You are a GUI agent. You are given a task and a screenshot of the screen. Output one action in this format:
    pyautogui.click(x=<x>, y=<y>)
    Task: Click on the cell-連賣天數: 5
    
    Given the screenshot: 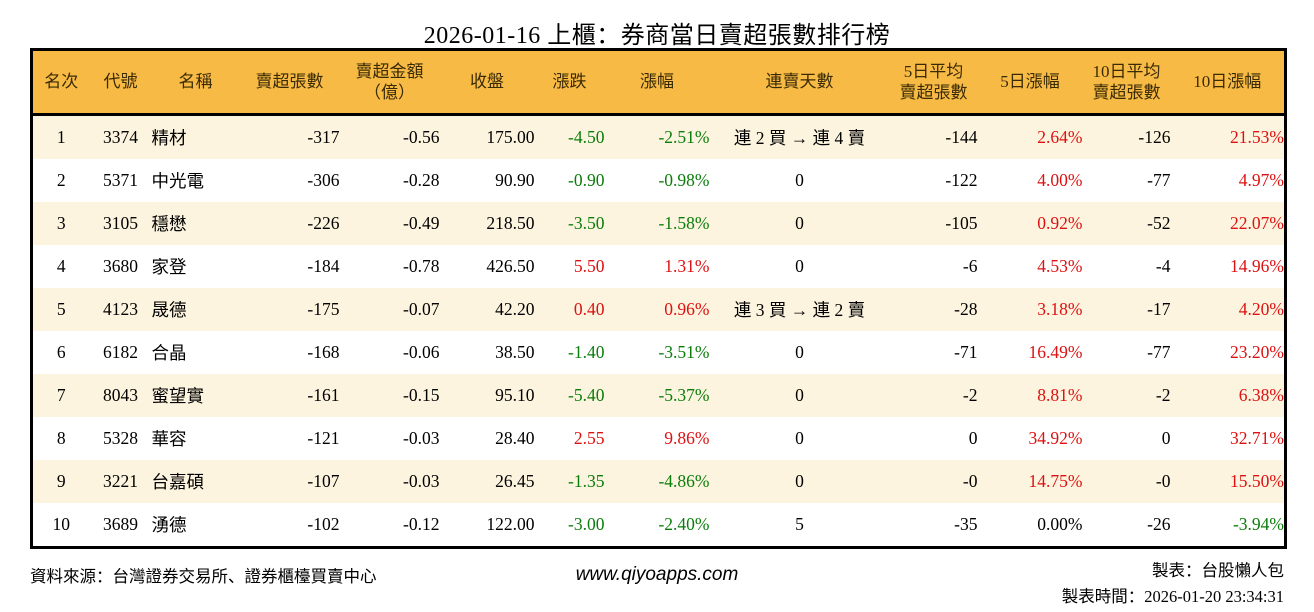 What is the action you would take?
    pyautogui.click(x=799, y=524)
    